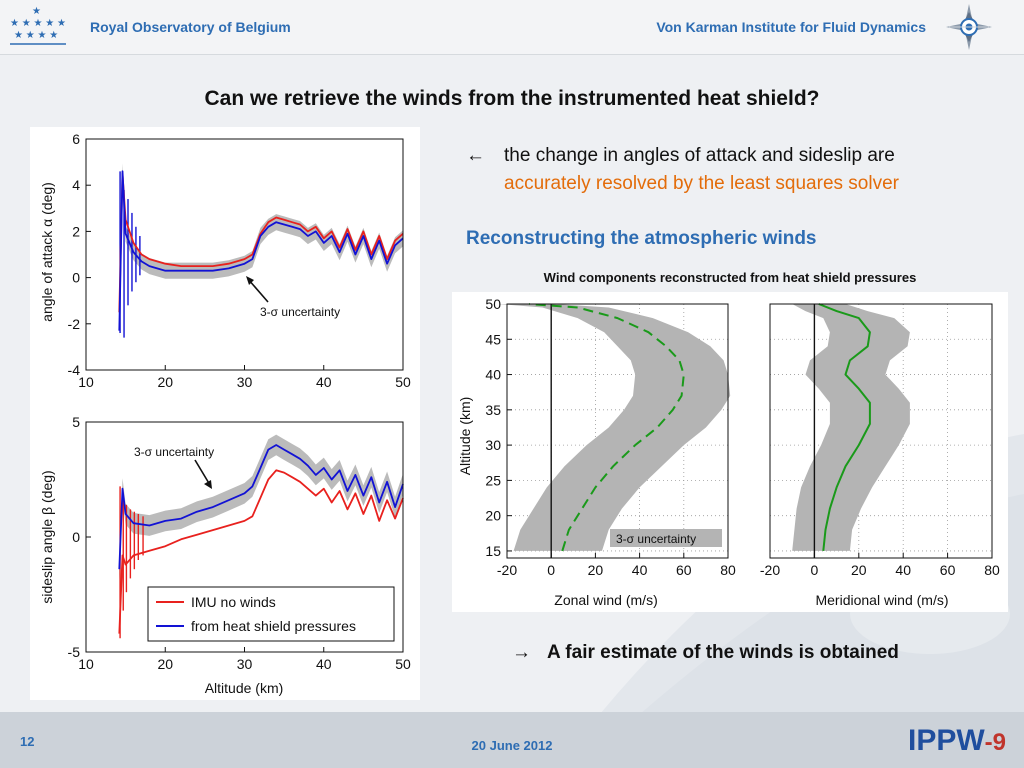 The width and height of the screenshot is (1024, 768). What do you see at coordinates (250, 280) in the screenshot?
I see `alpha-annotation-arrowhead` at bounding box center [250, 280].